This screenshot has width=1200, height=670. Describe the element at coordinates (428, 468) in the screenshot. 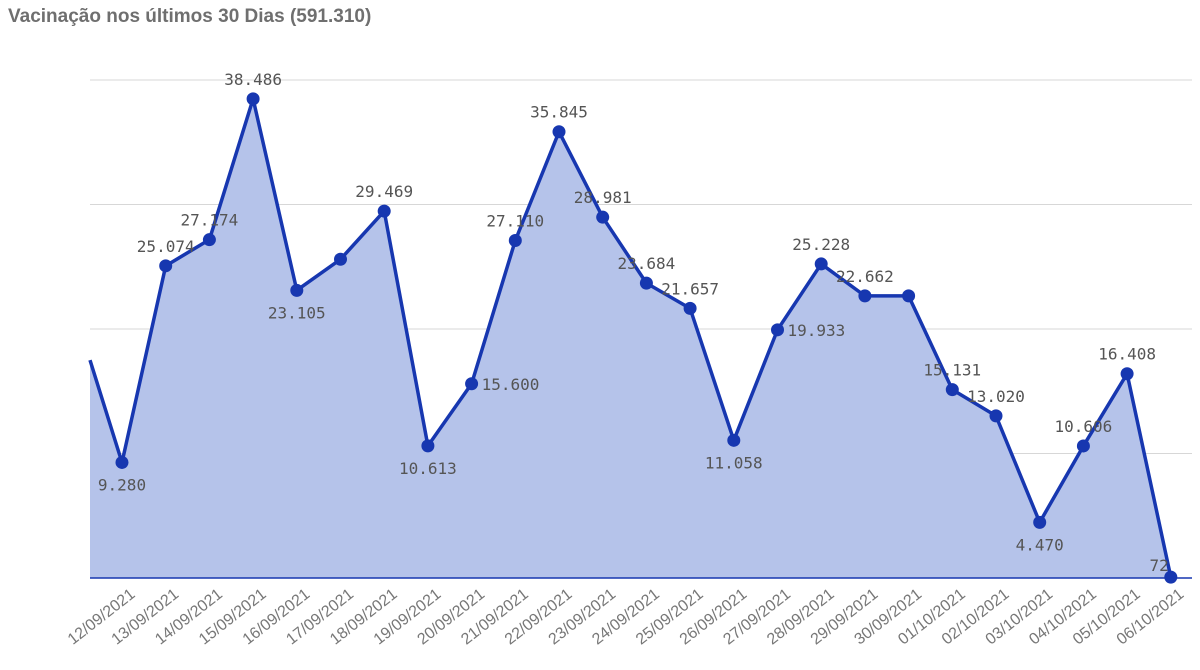

I see `data-label: 10.613` at that location.